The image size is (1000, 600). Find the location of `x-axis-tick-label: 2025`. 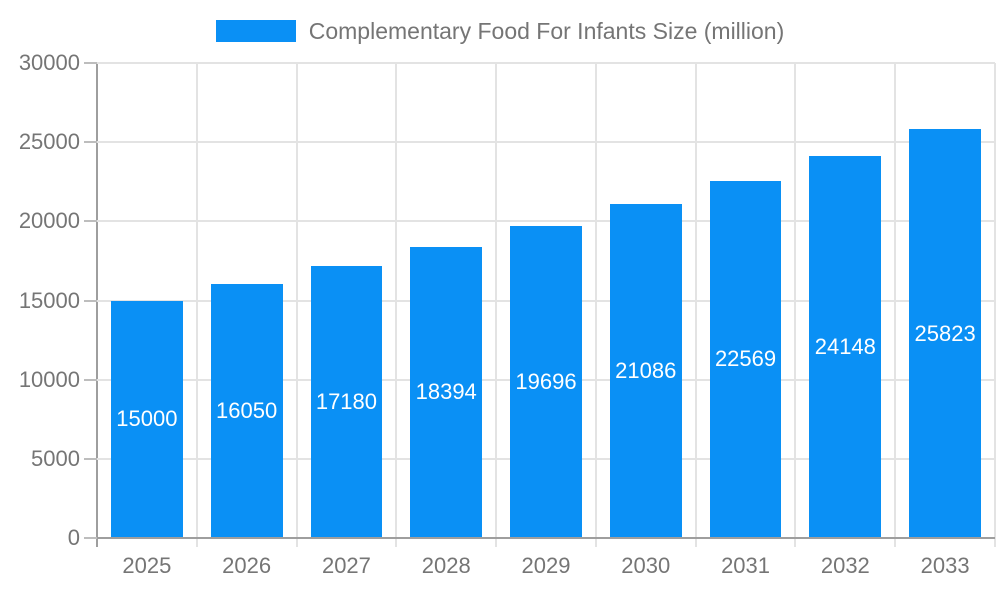

x-axis-tick-label: 2025 is located at coordinates (147, 565).